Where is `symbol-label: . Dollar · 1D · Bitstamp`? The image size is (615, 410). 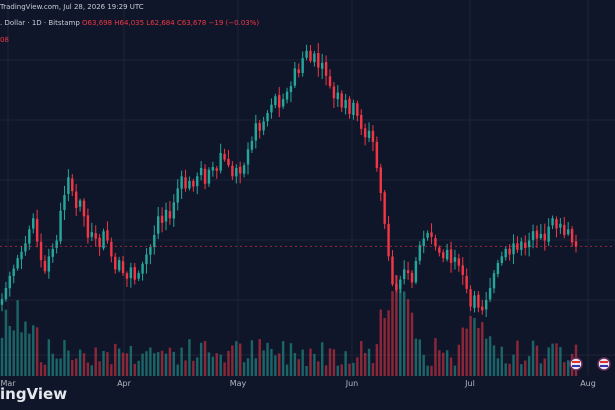
symbol-label: . Dollar · 1D · Bitstamp is located at coordinates (40, 23).